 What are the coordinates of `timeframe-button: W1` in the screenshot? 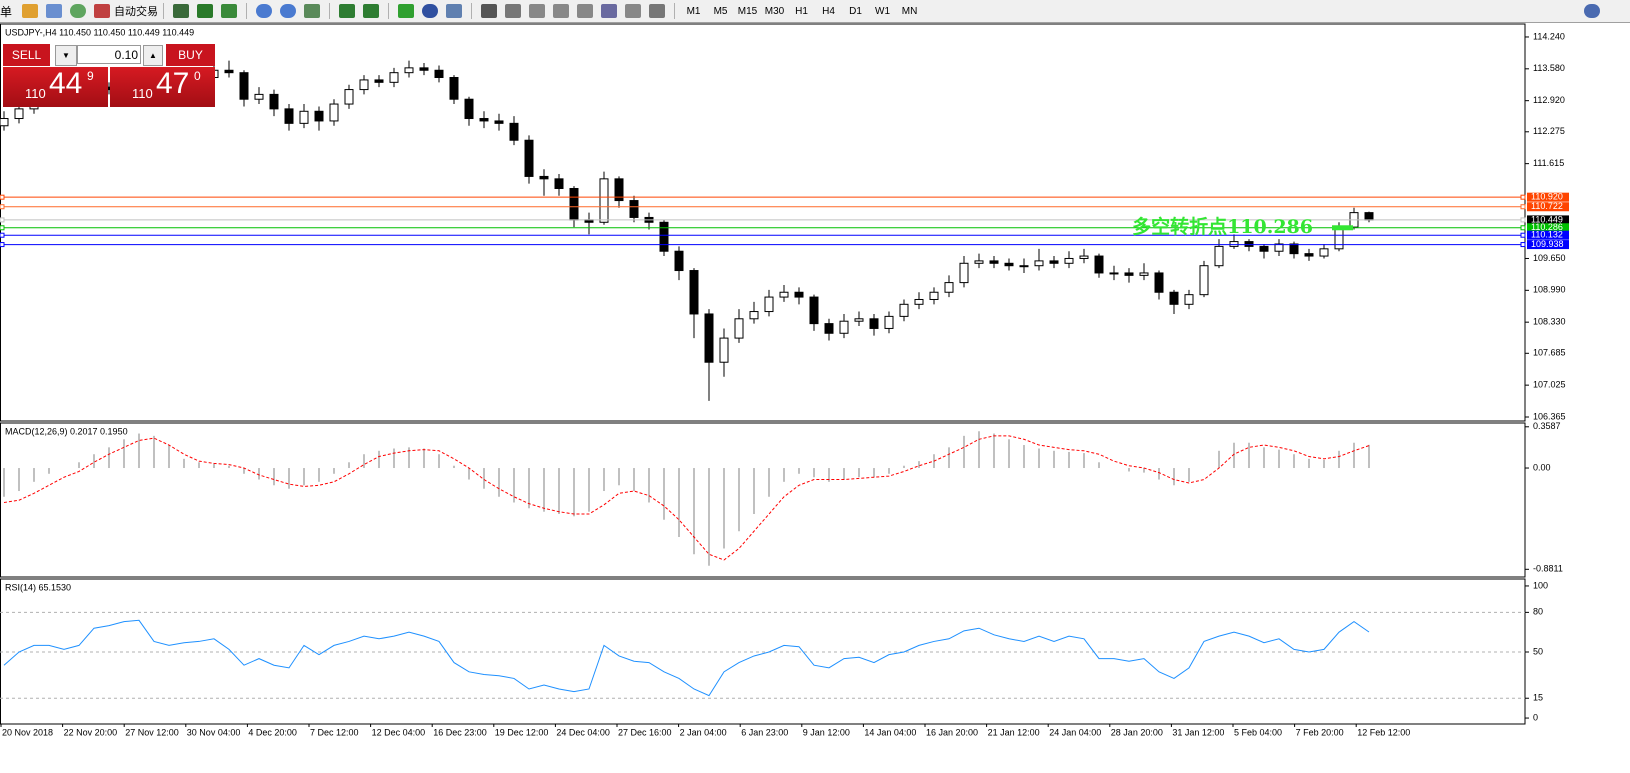 It's located at (883, 11).